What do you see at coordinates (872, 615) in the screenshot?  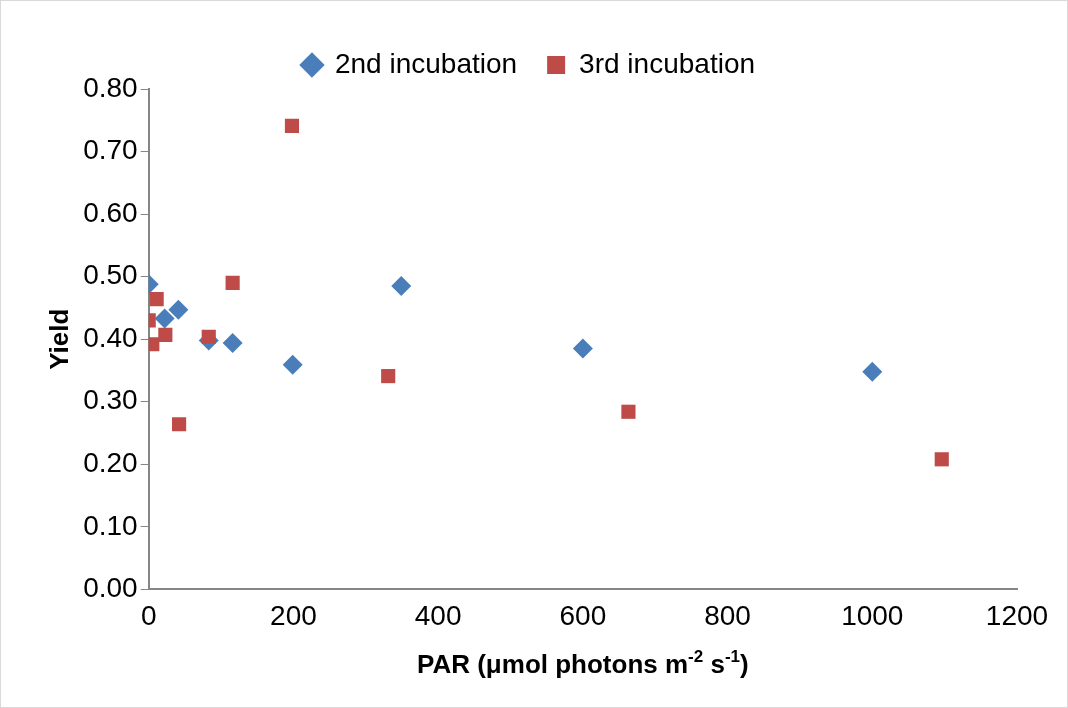 I see `x-tick-label: 1000` at bounding box center [872, 615].